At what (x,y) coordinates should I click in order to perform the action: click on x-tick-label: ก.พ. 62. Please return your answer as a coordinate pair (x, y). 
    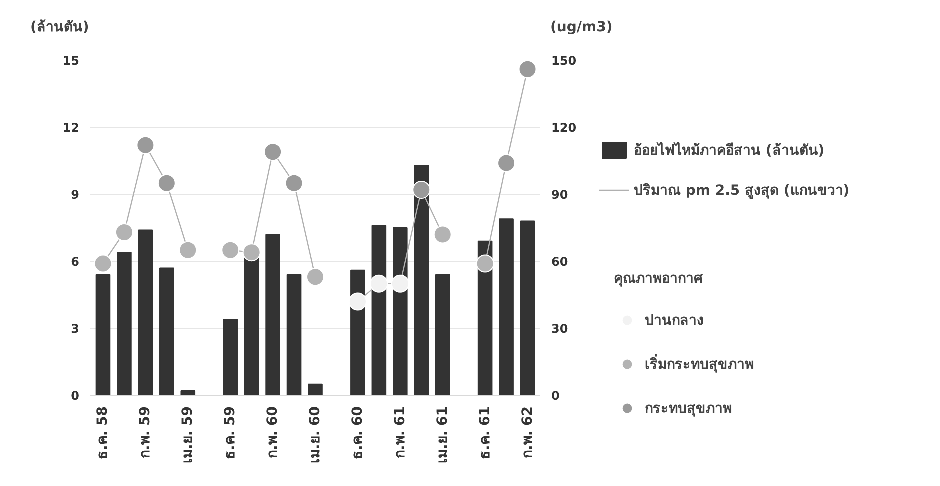
    Looking at the image, I should click on (528, 432).